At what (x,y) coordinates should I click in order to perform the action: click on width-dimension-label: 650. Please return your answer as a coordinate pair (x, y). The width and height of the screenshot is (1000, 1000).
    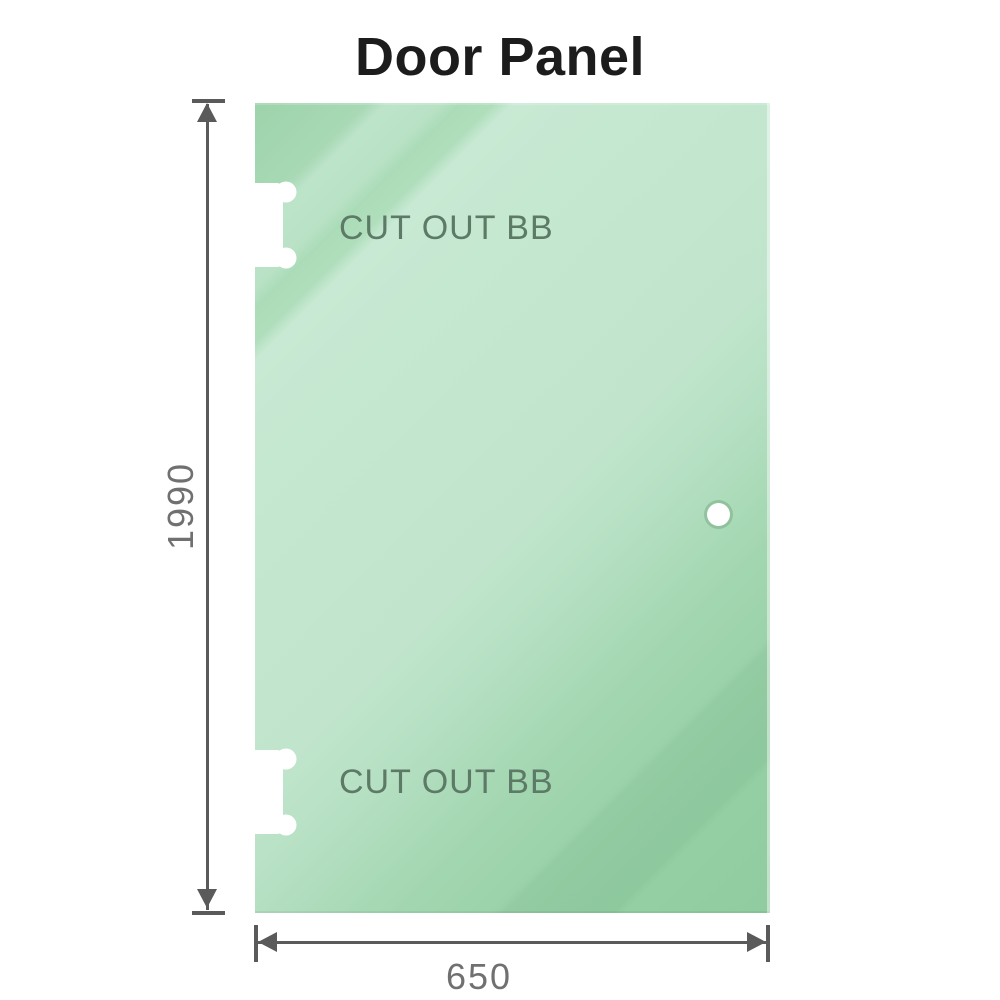
    Looking at the image, I should click on (479, 976).